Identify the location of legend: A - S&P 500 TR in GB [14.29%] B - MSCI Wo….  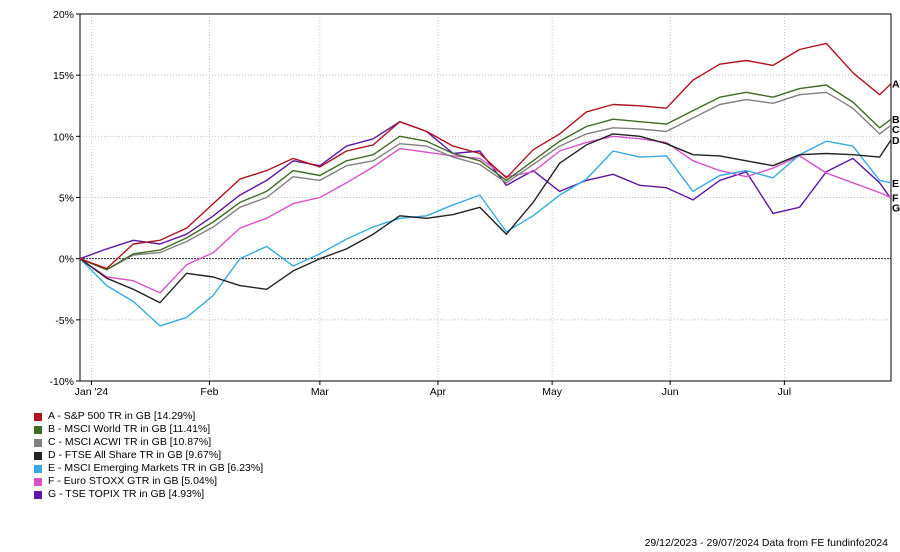
(148, 455).